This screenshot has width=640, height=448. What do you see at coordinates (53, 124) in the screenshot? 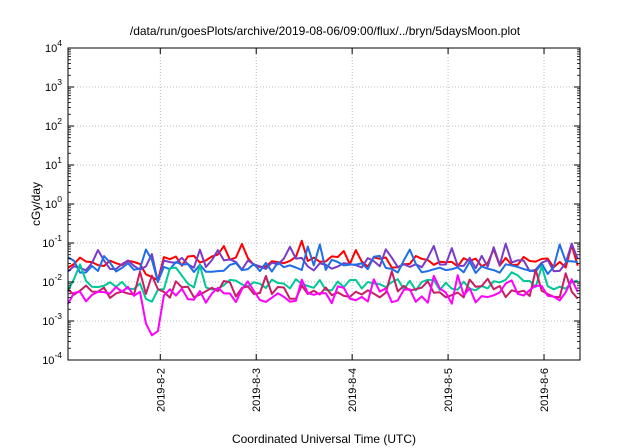
I see `y-tick-label: 10²` at bounding box center [53, 124].